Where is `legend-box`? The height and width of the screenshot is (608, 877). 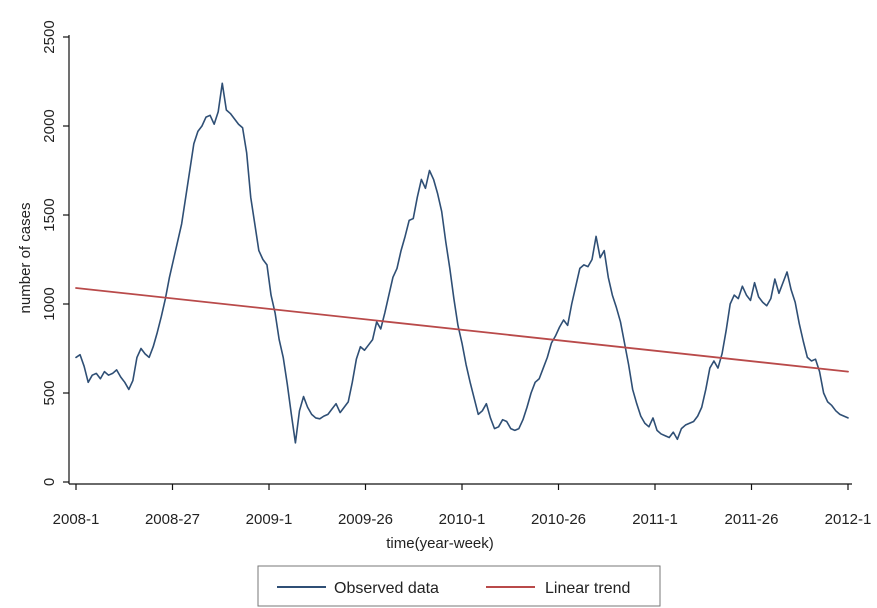 legend-box is located at coordinates (459, 586).